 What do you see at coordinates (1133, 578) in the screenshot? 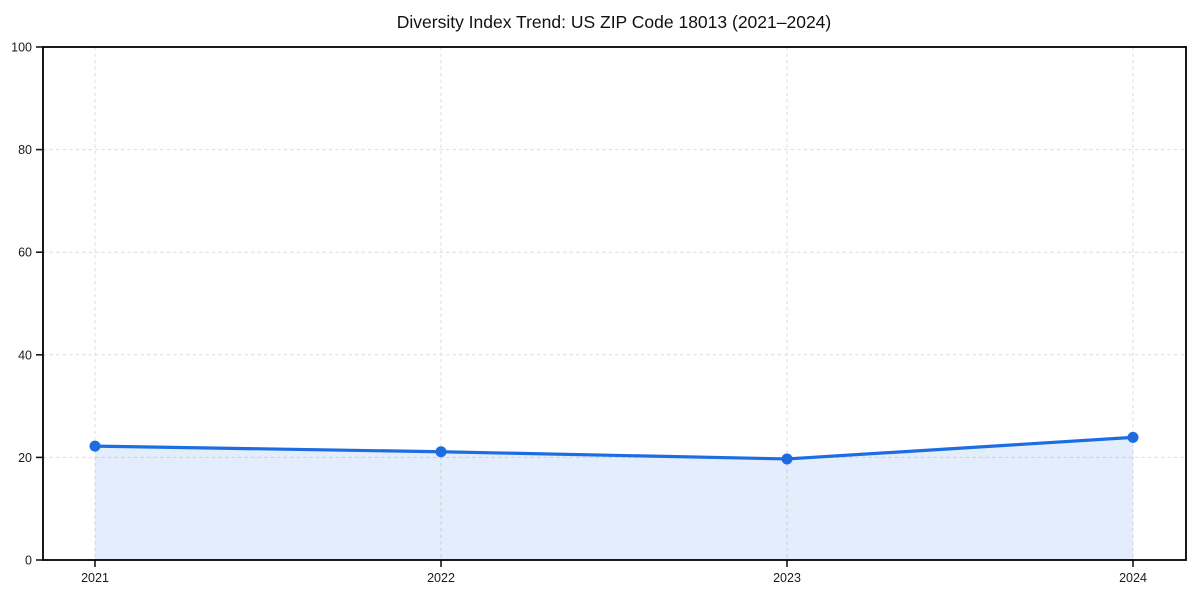
I see `x-tick-label-2024: 2024` at bounding box center [1133, 578].